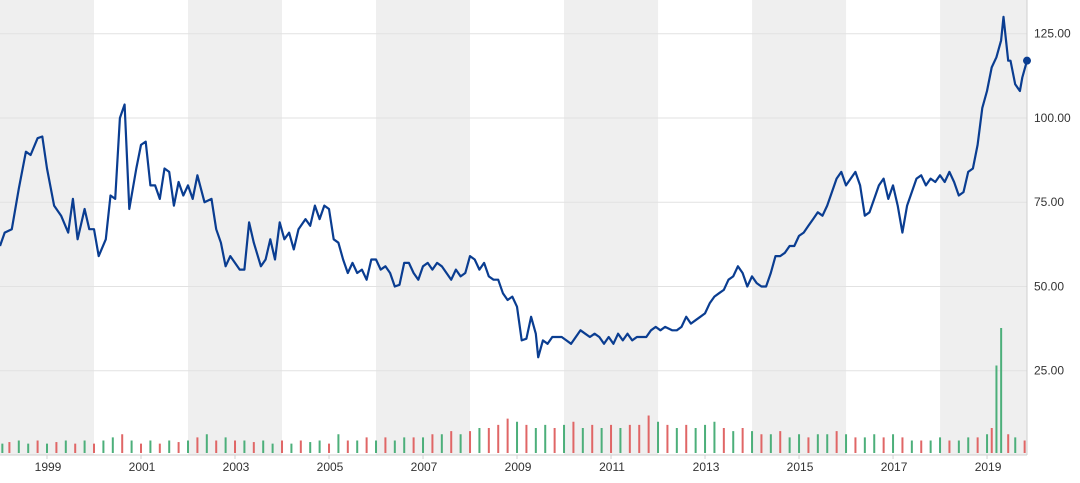 This screenshot has width=1080, height=483. Describe the element at coordinates (1052, 34) in the screenshot. I see `y-tick-label: 125.00` at that location.